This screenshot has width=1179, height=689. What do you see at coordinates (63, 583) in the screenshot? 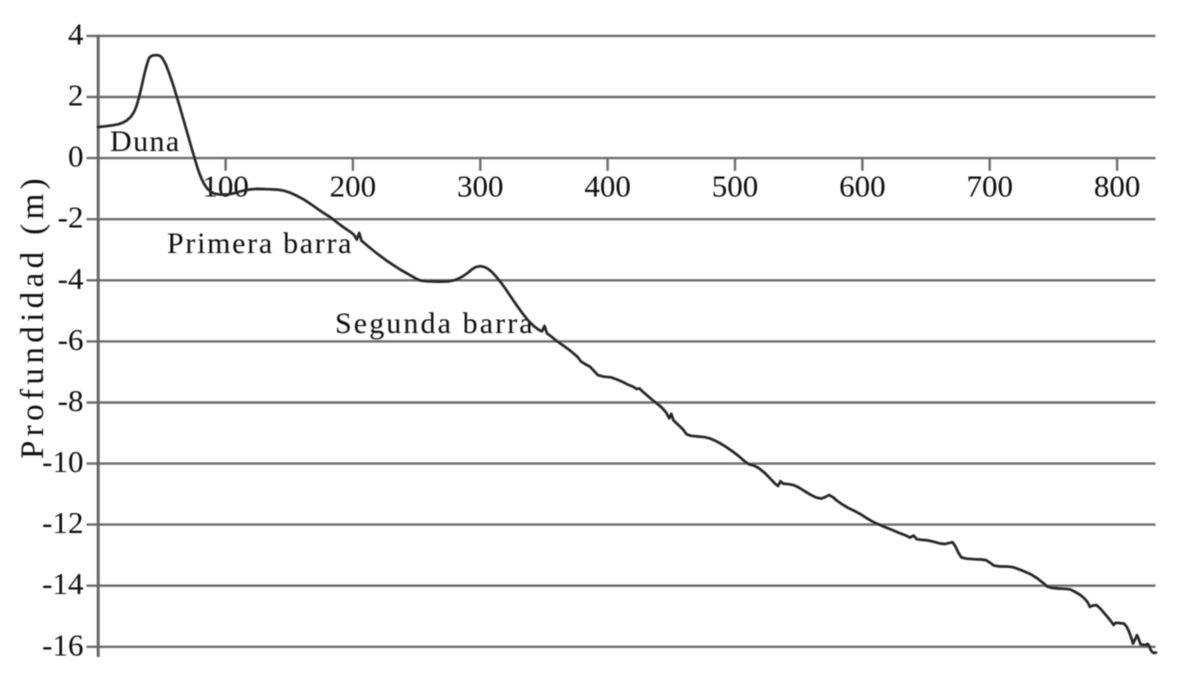
I see `svg-text: -14` at bounding box center [63, 583].